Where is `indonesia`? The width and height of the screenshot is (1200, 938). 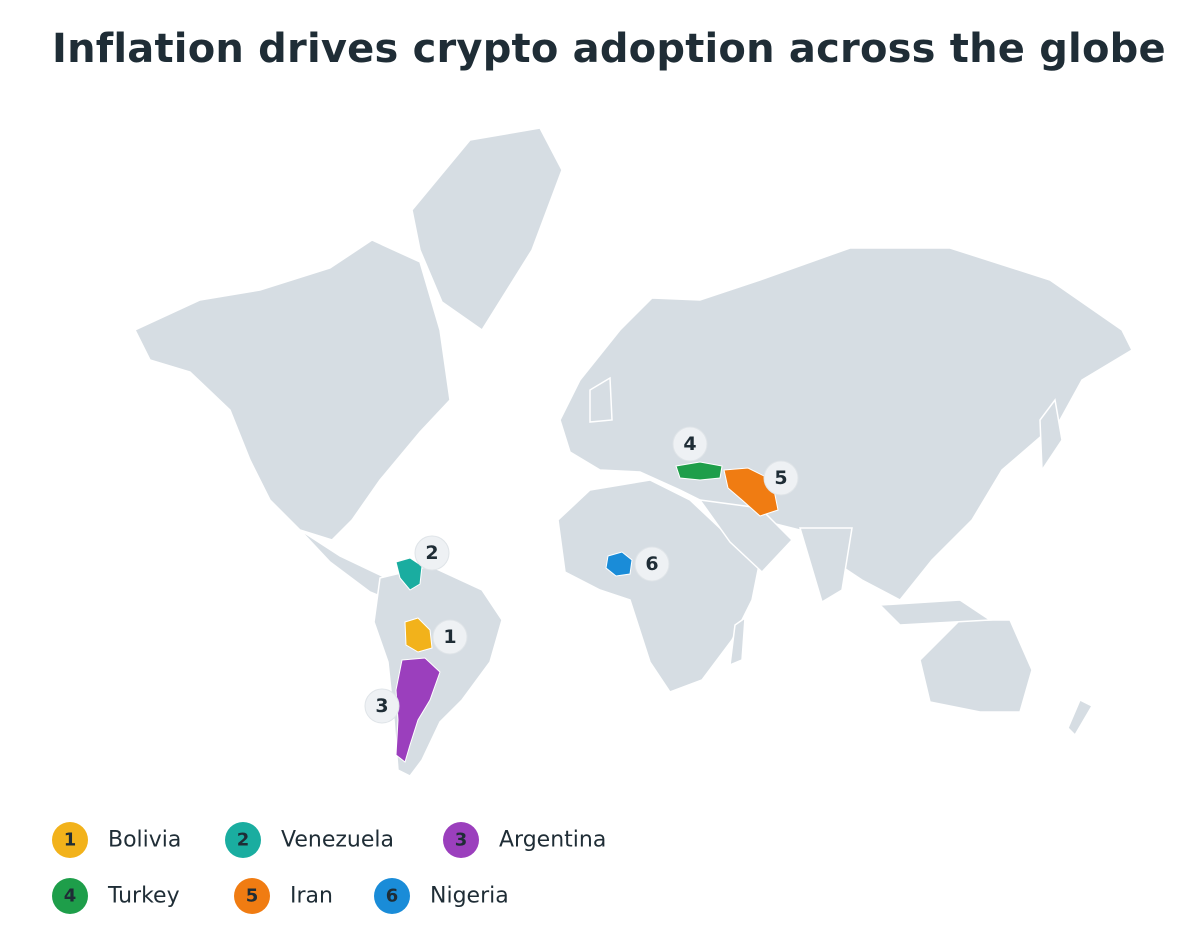
indonesia is located at coordinates (935, 612).